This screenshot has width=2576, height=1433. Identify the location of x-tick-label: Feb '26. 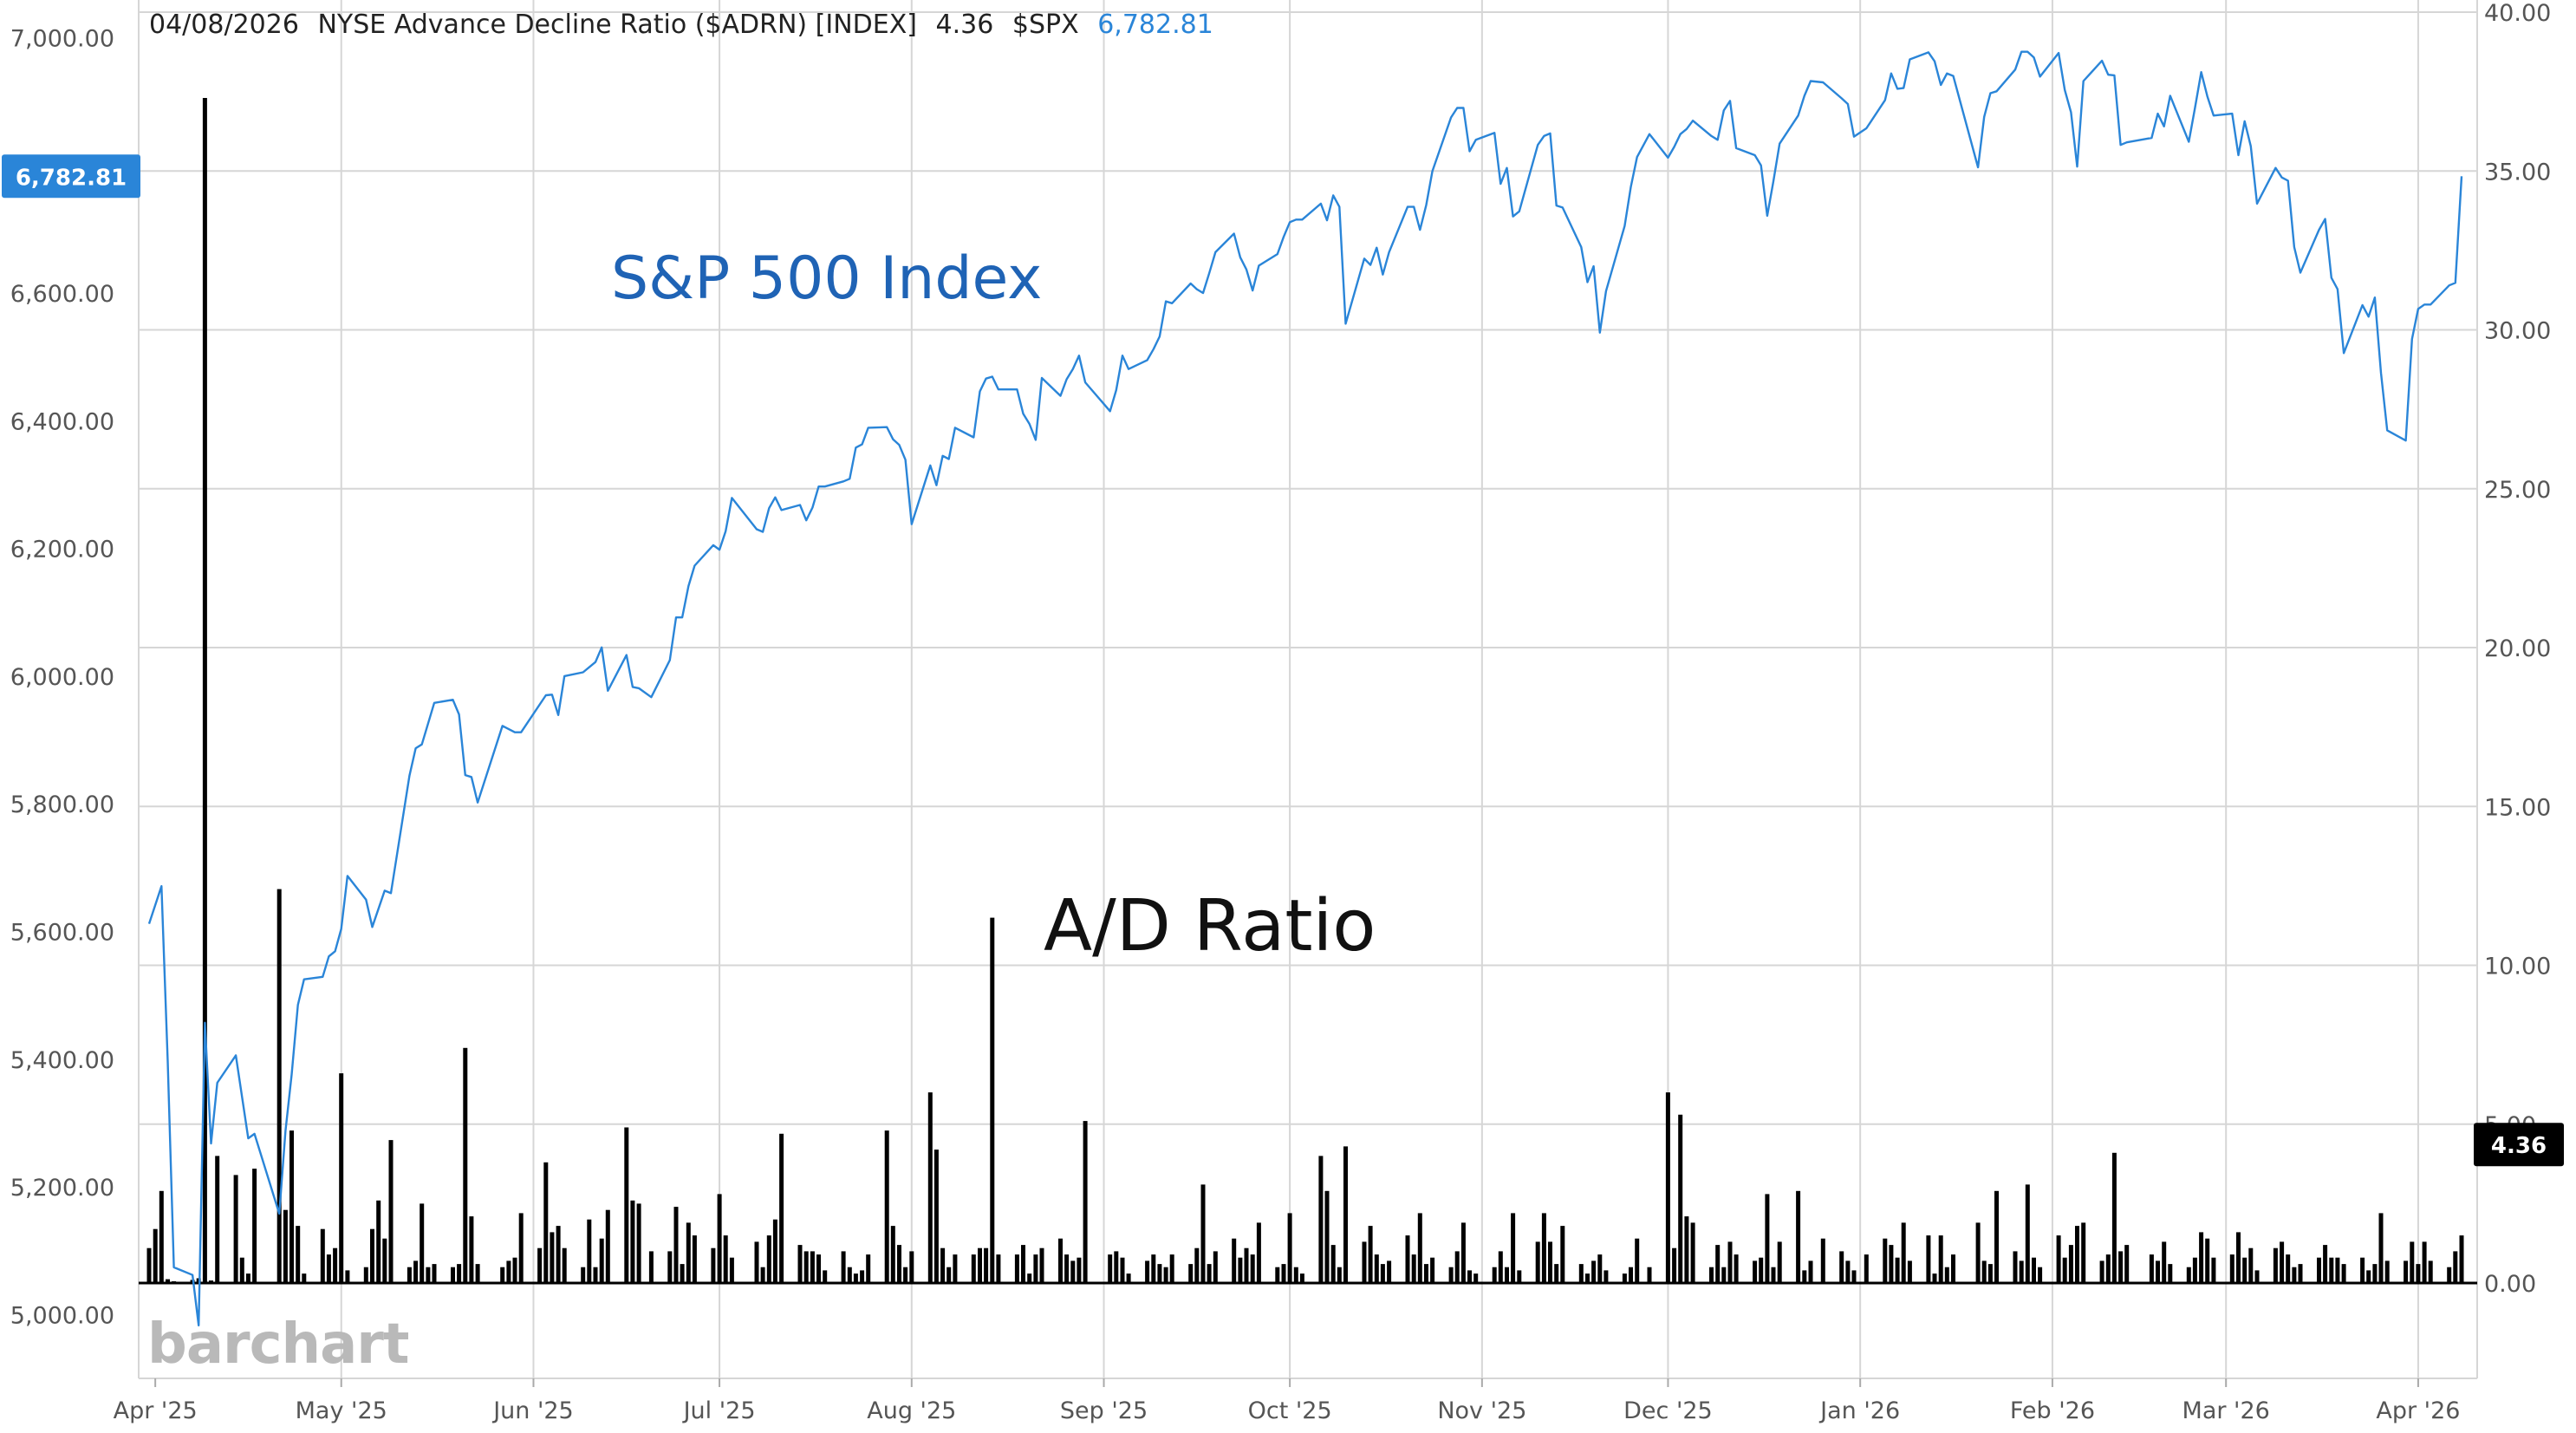
(2052, 1410).